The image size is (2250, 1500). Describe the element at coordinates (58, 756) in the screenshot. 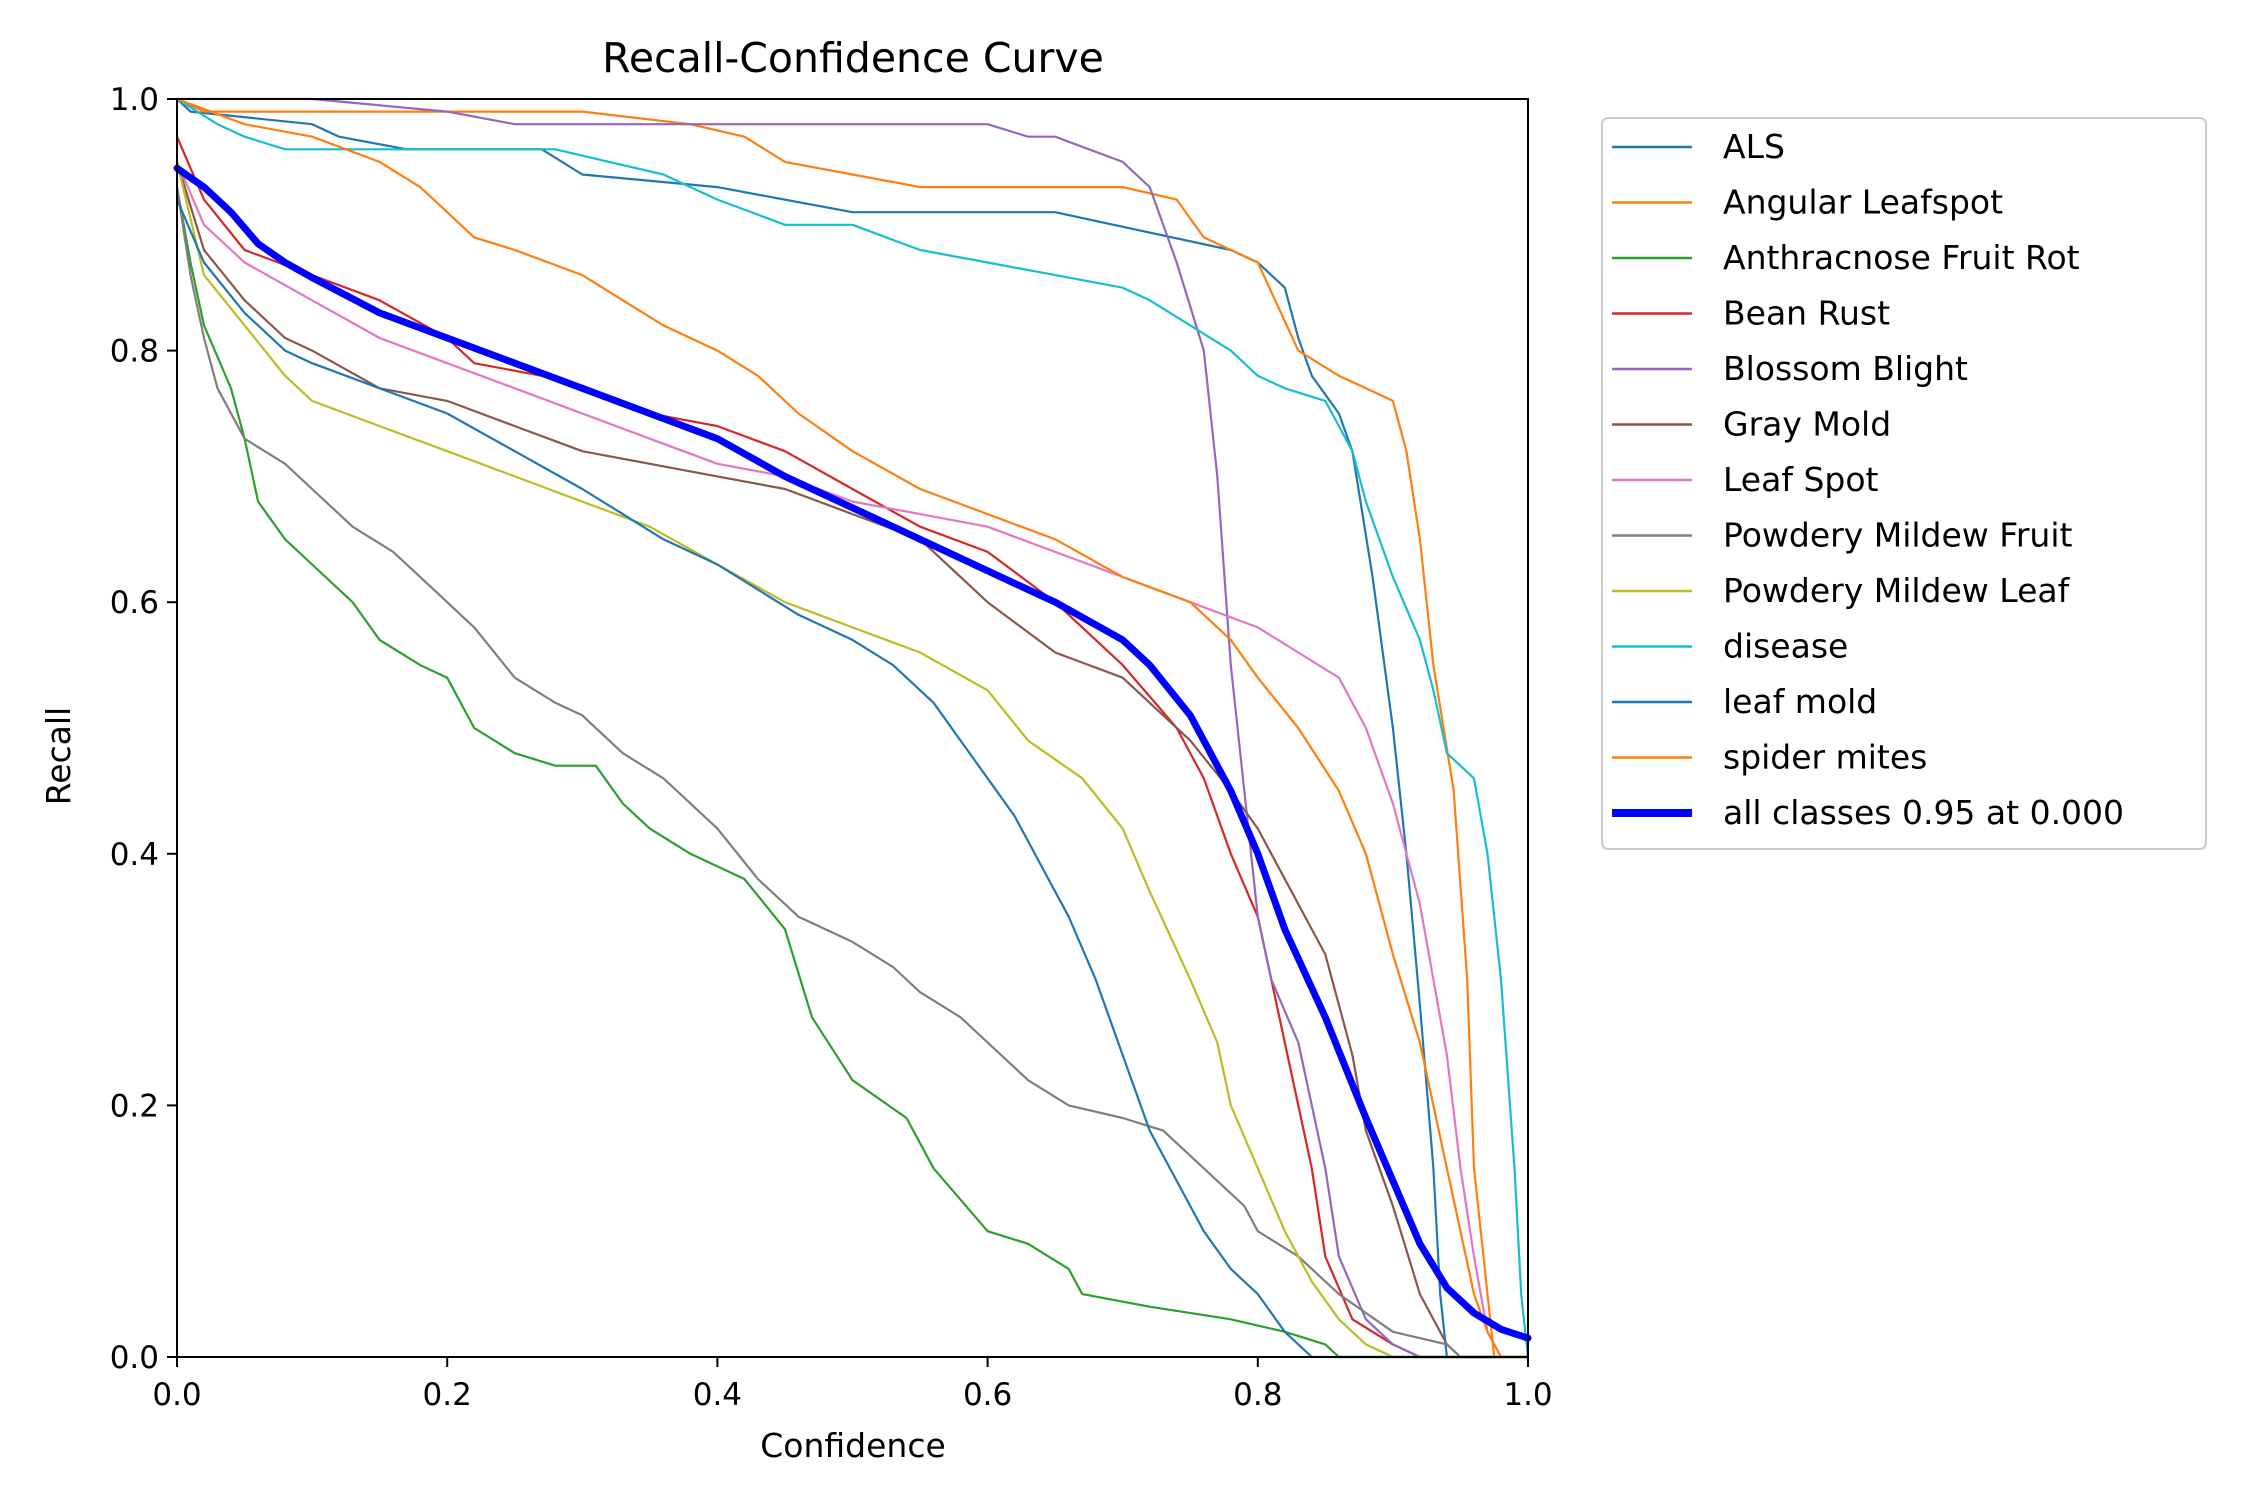

I see `y-axis-label: Recall` at that location.